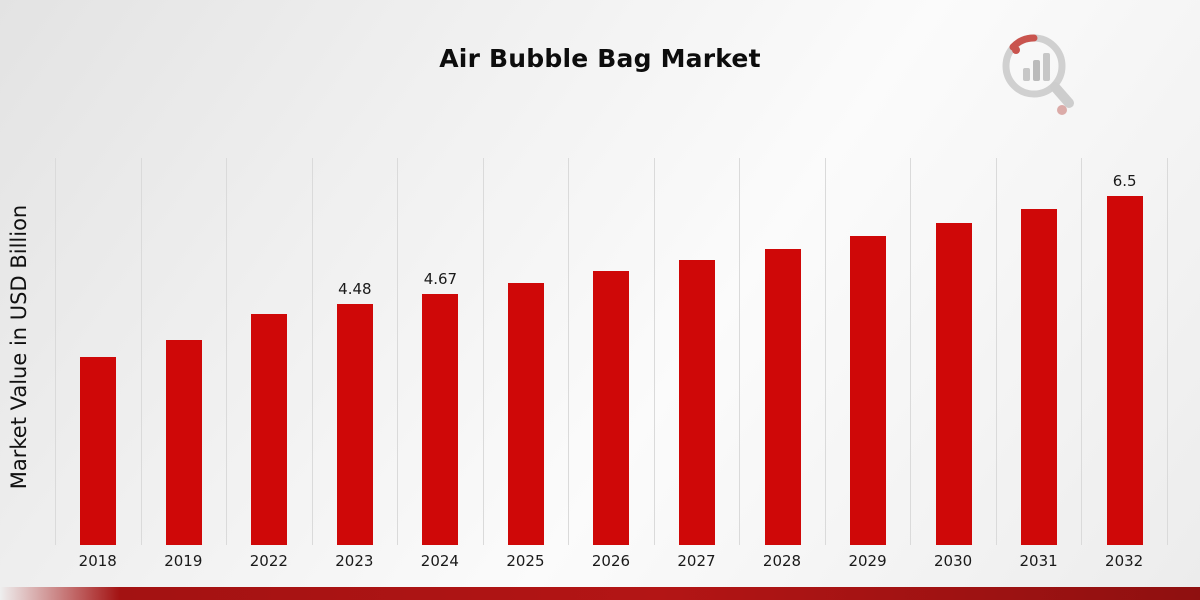 Image resolution: width=1200 pixels, height=600 pixels. Describe the element at coordinates (600, 58) in the screenshot. I see `chart-title: Air Bubble Bag Market` at that location.